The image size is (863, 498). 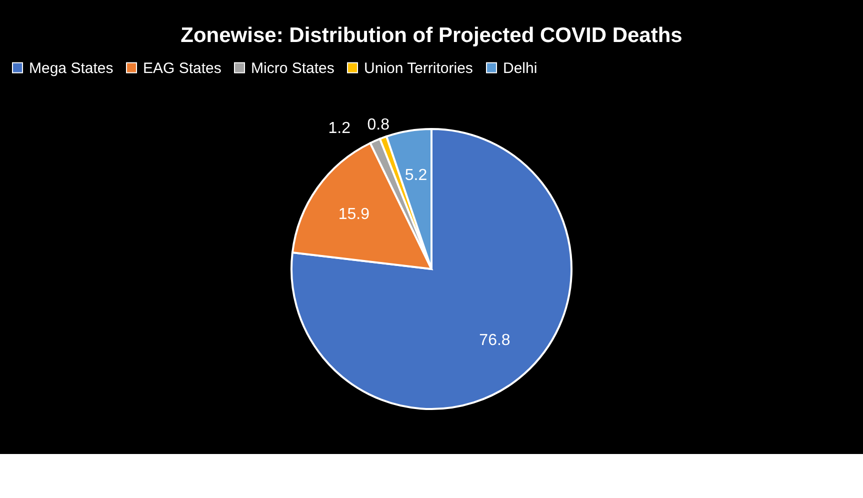 What do you see at coordinates (354, 214) in the screenshot?
I see `data-label: 15.9` at bounding box center [354, 214].